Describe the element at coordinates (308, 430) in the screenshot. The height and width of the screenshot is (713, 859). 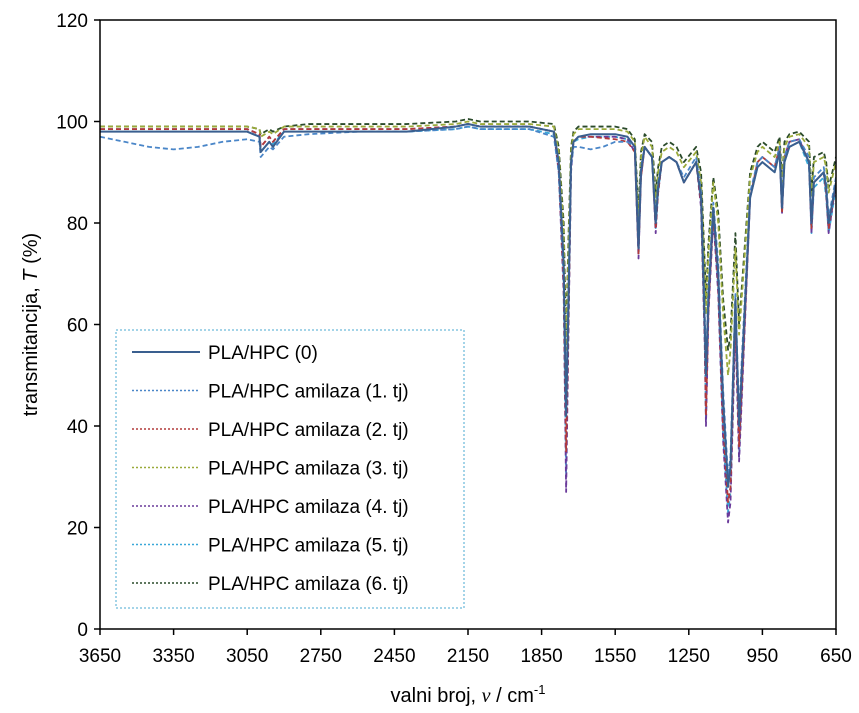
I see `legend-label-2: PLA/HPC amilaza (2. tj)` at that location.